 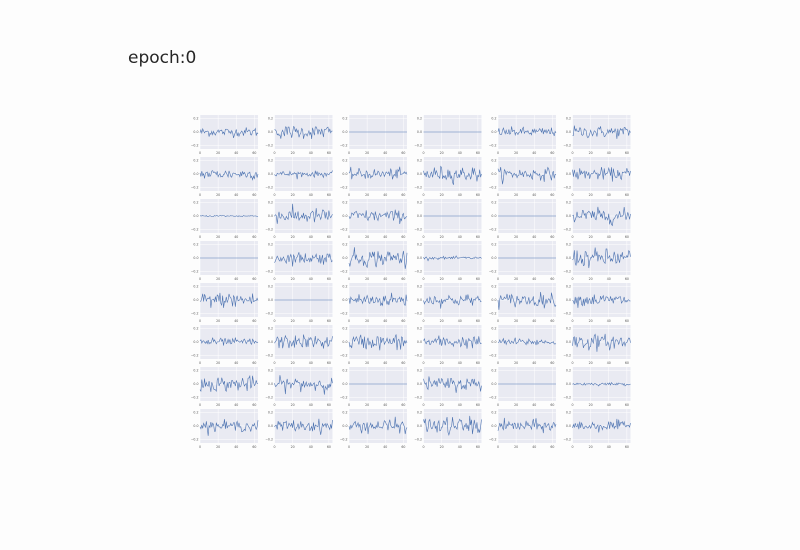 What do you see at coordinates (299, 345) in the screenshot?
I see `subplot-r5-c1: 0.2 0.0 −0.20 20 40 60` at bounding box center [299, 345].